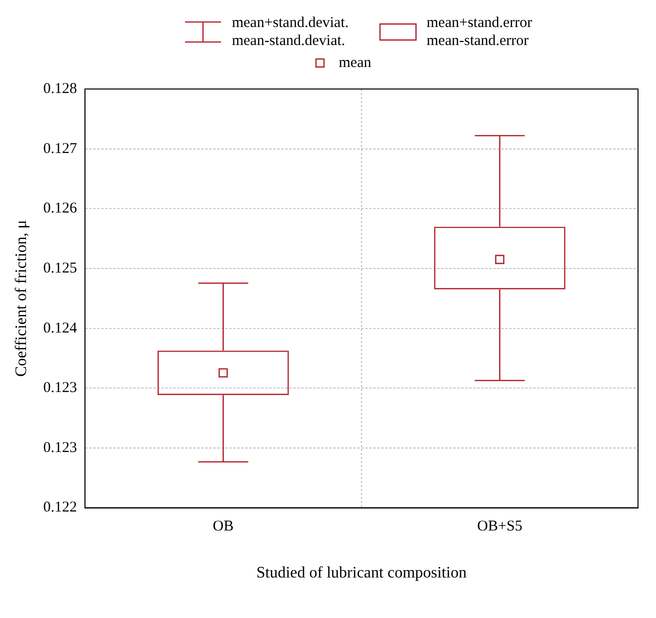  Describe the element at coordinates (499, 526) in the screenshot. I see `x-tick-label: OB+S5` at that location.